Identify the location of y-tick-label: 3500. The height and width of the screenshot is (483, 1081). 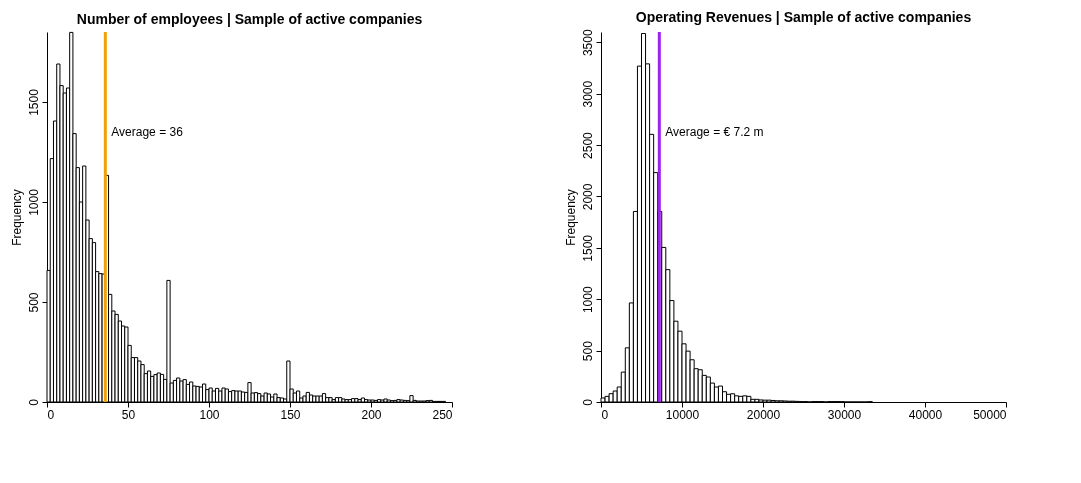
(587, 43).